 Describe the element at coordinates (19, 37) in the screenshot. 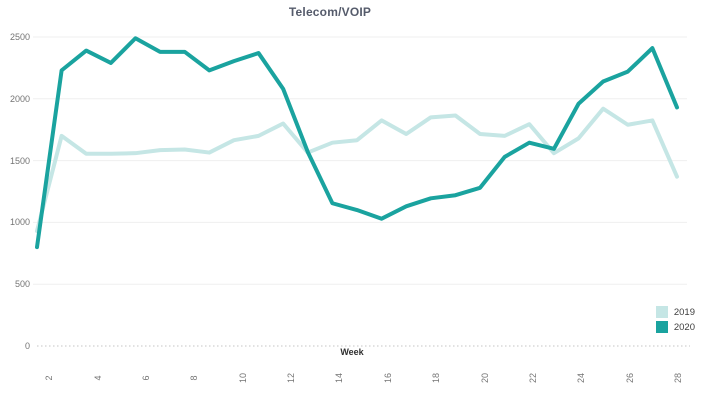

I see `y-tick-label: 2500` at that location.